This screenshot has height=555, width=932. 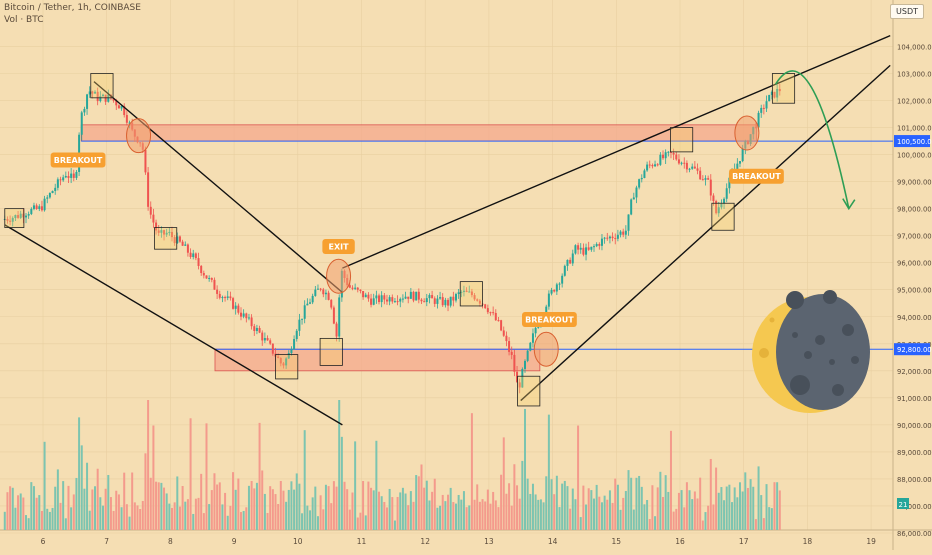 I want to click on y-tick-label: 100,000.00, so click(x=914, y=156).